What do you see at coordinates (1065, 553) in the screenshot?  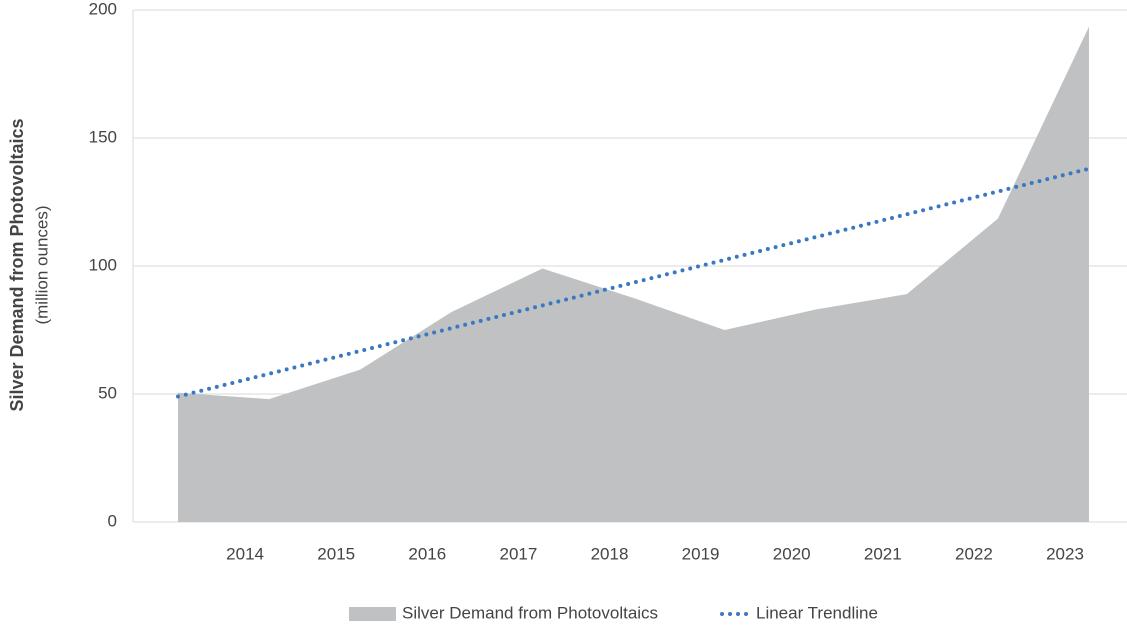 I see `x-tick-label: 2023` at bounding box center [1065, 553].